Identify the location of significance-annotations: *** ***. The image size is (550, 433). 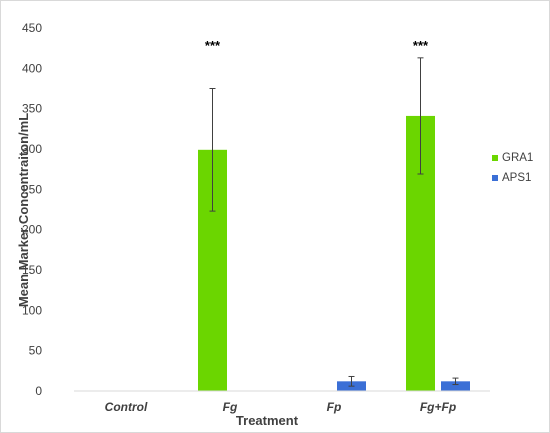
(317, 45).